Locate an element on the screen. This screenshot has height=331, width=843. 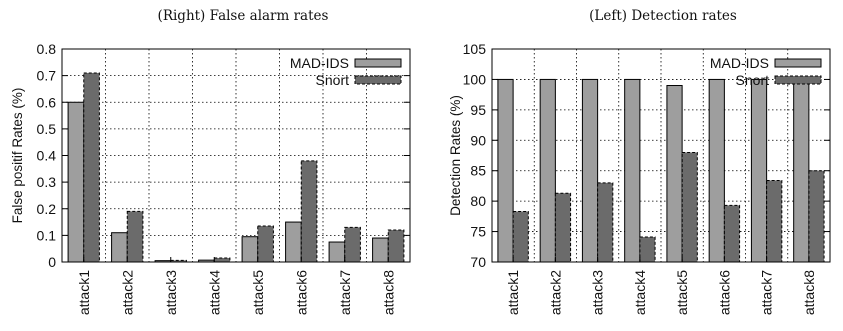
chart-title: (Right) False alarm rates is located at coordinates (243, 16).